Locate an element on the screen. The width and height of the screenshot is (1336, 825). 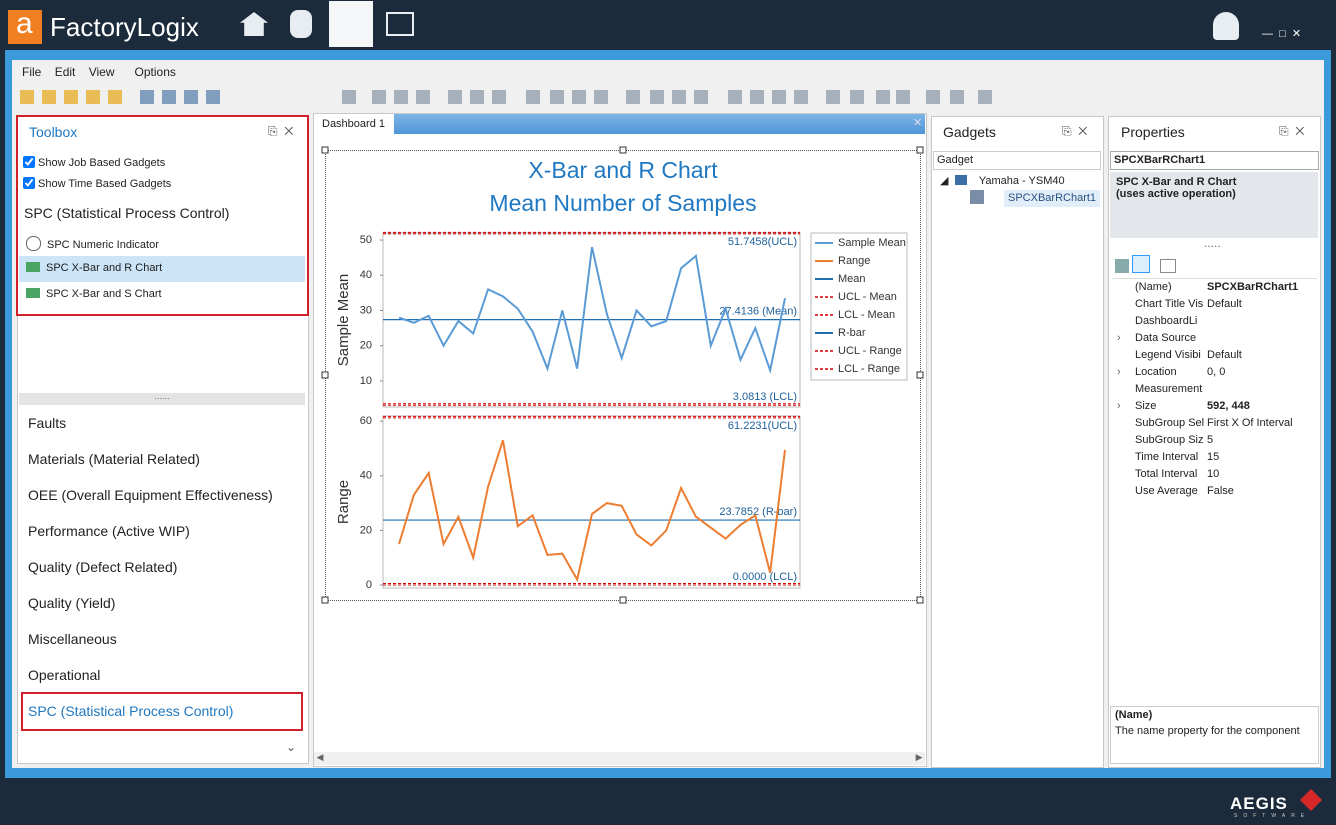
object-selector: SPCXBarRChart1 is located at coordinates (1214, 160).